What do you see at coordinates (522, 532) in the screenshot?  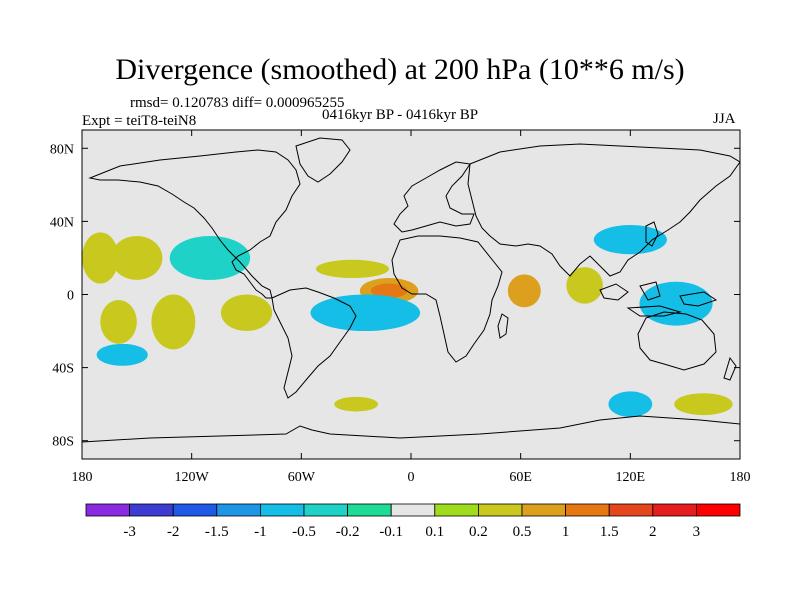 I see `colorbar-level-label: 0.5` at bounding box center [522, 532].